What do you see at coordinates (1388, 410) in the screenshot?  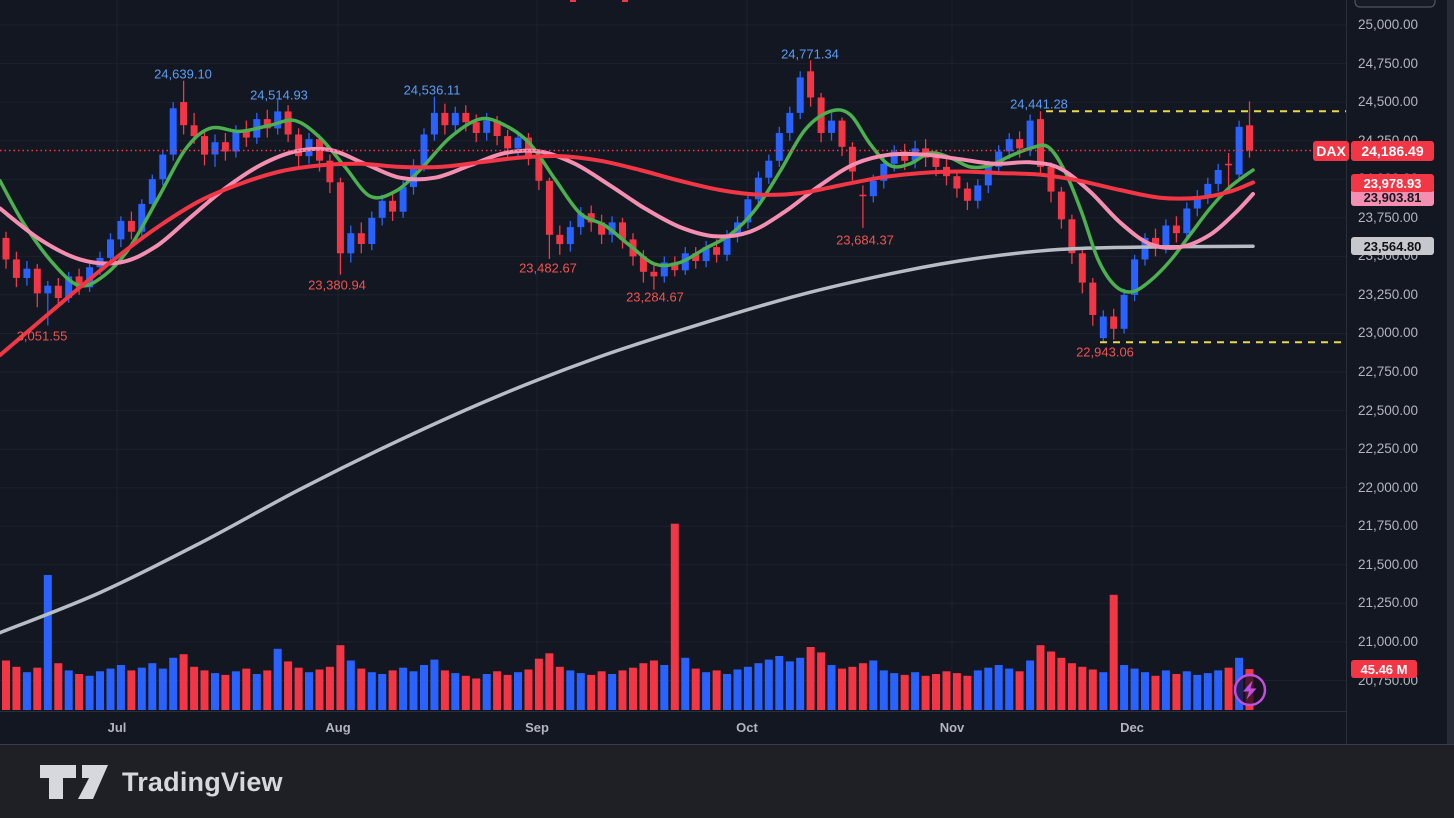 I see `price-axis-label: 22,500.00` at bounding box center [1388, 410].